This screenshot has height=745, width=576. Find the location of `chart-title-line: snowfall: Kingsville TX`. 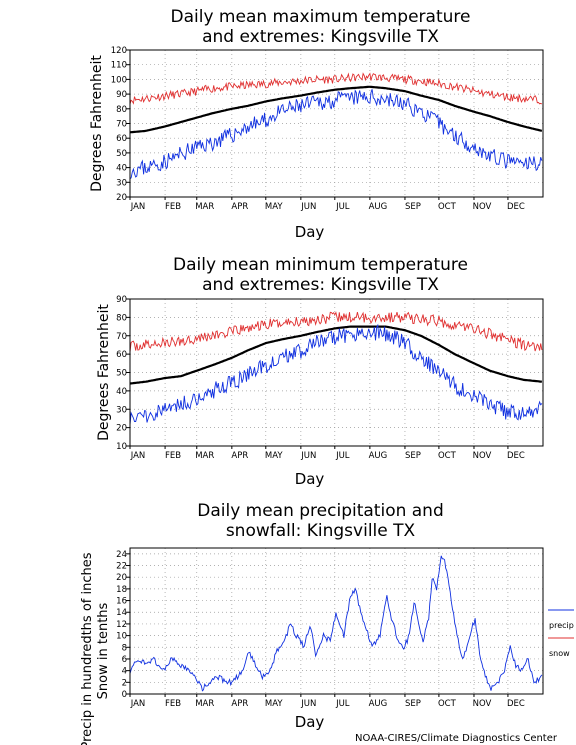

chart-title-line: snowfall: Kingsville TX is located at coordinates (321, 531).